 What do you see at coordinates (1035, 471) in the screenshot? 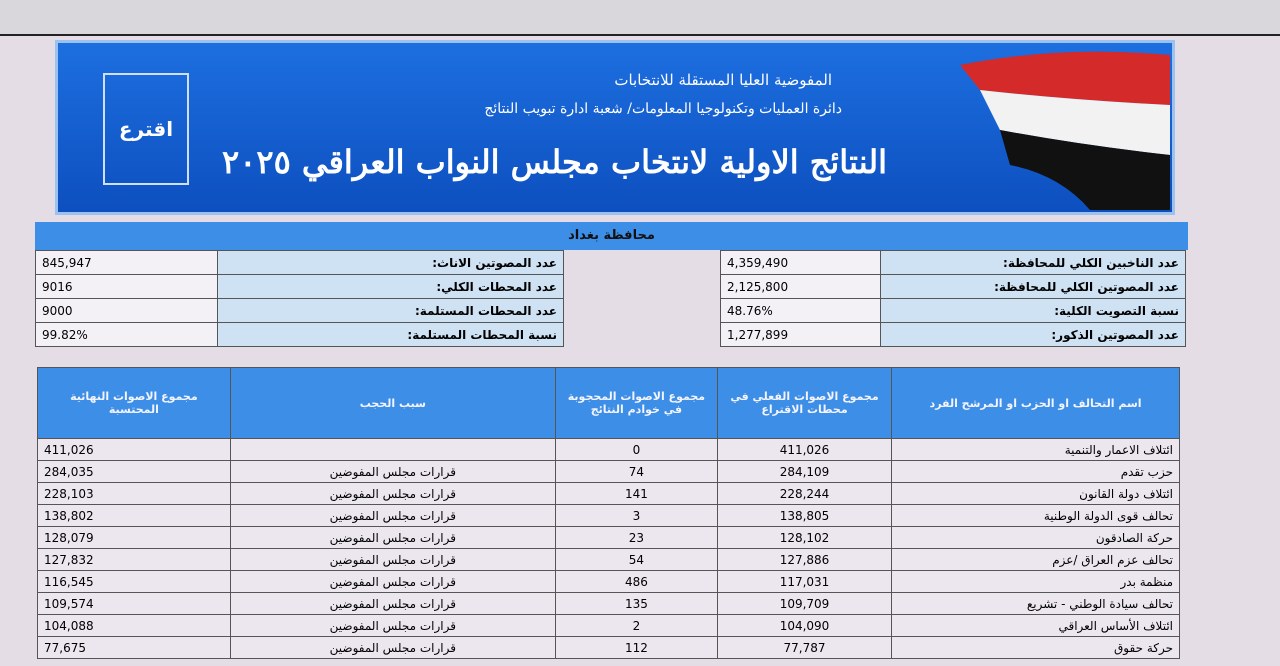
I see `table-cell: حزب تقدم` at bounding box center [1035, 471].